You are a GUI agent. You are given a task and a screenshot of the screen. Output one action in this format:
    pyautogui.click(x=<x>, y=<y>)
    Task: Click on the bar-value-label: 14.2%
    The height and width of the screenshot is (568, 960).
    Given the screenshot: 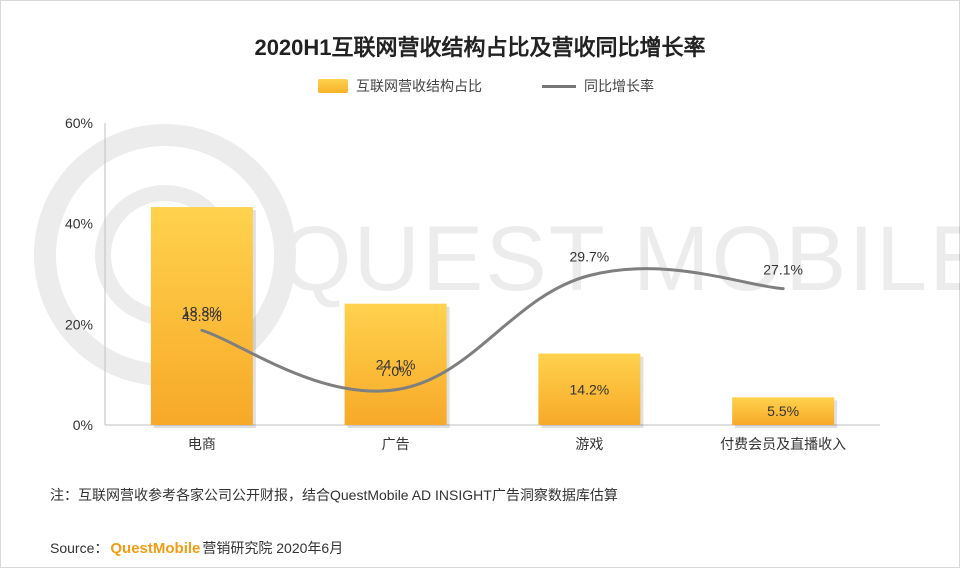 What is the action you would take?
    pyautogui.click(x=590, y=389)
    